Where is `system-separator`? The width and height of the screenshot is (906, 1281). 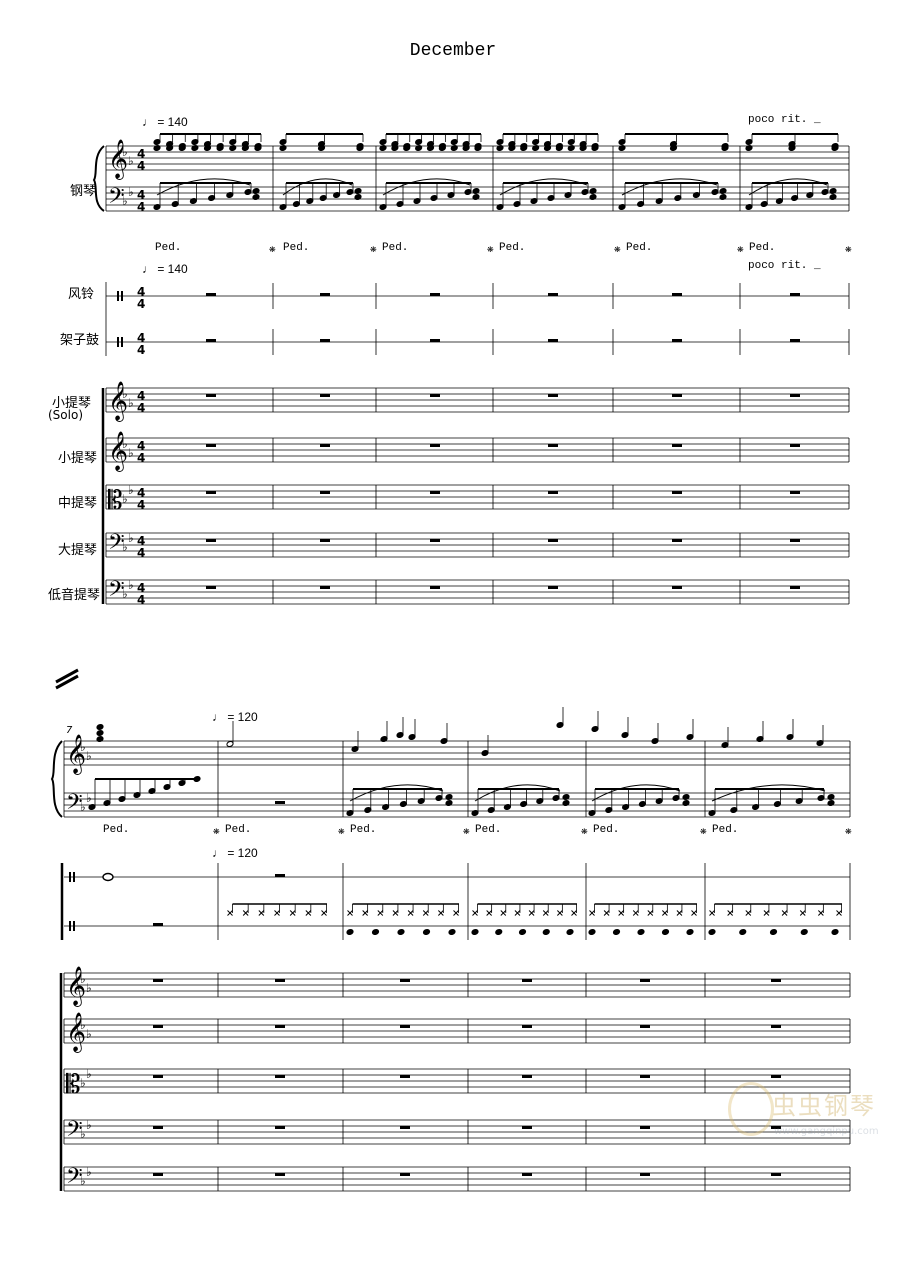 system-separator is located at coordinates (67, 676).